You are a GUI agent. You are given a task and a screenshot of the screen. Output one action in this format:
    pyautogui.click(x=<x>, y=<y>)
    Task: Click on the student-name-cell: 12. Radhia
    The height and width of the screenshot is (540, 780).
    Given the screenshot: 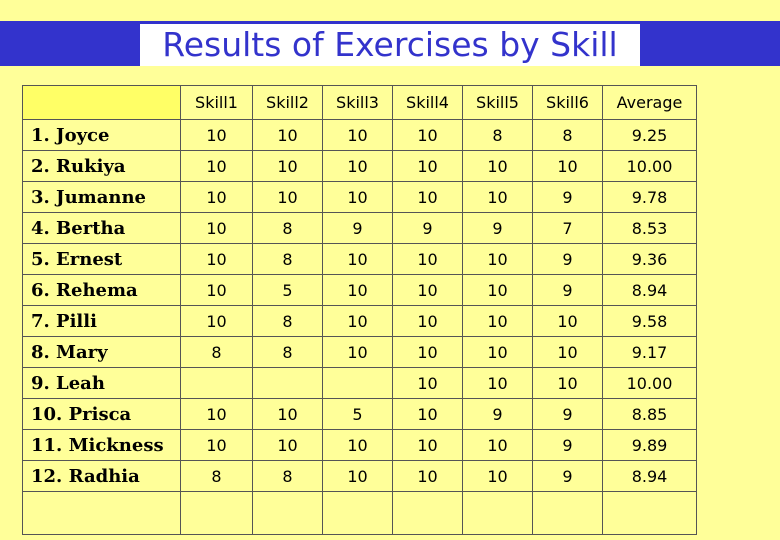 What is the action you would take?
    pyautogui.click(x=101, y=476)
    